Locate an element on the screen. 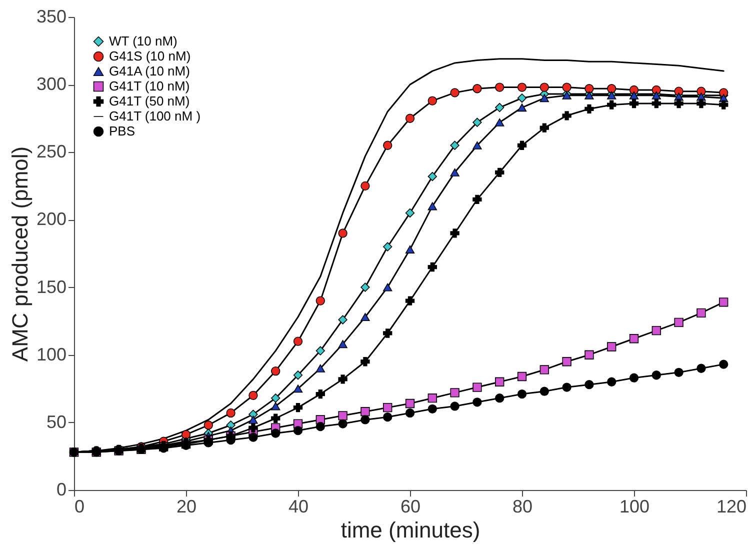  y-axis-title: AMC produced (pmol) is located at coordinates (19, 254).